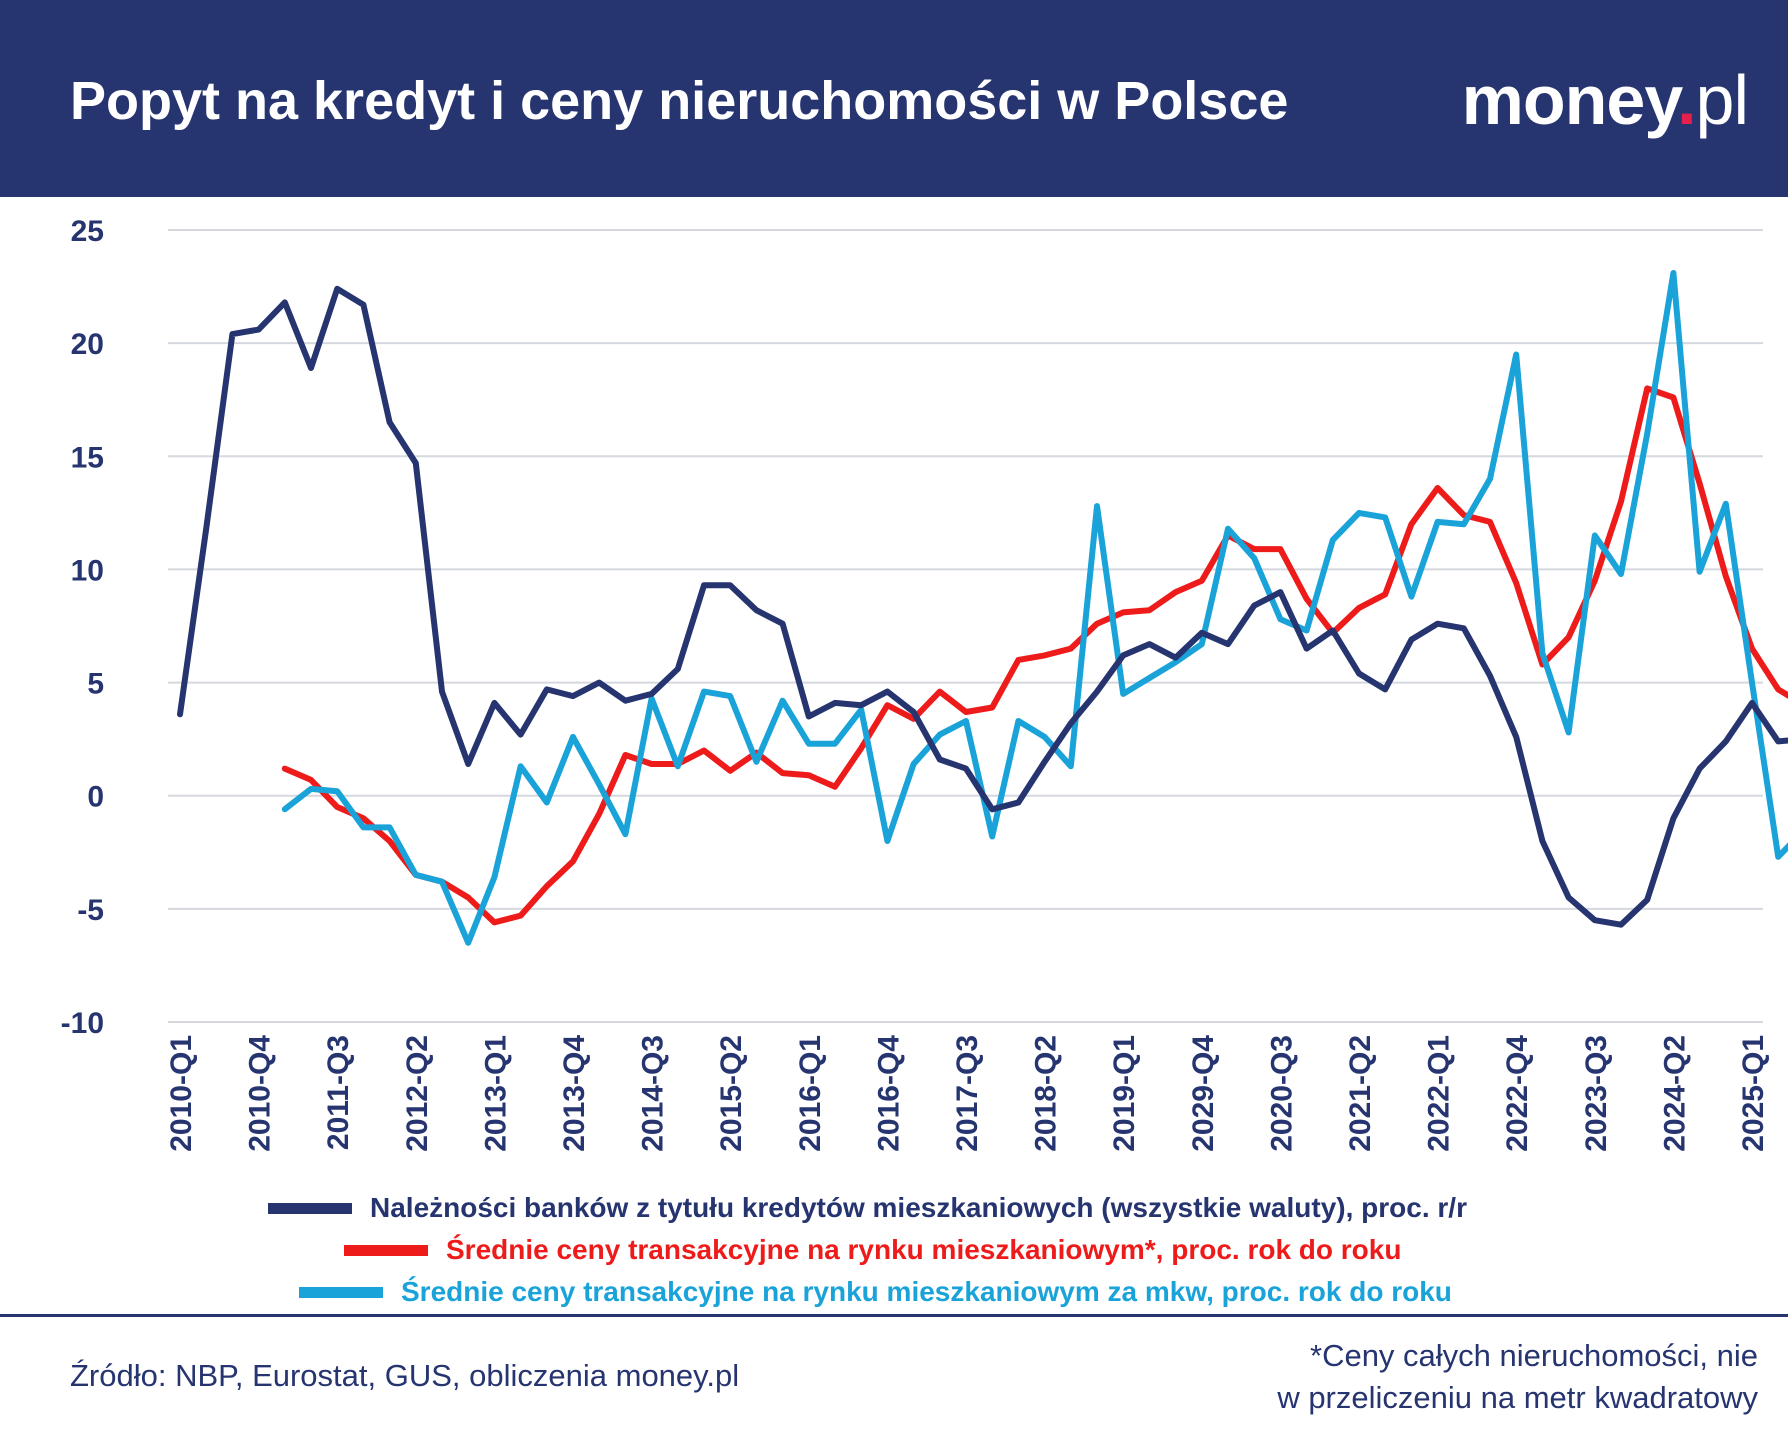 The height and width of the screenshot is (1440, 1788). What do you see at coordinates (1517, 1397) in the screenshot?
I see `footnote-line-2: w przeliczeniu na metr kwadratowy` at bounding box center [1517, 1397].